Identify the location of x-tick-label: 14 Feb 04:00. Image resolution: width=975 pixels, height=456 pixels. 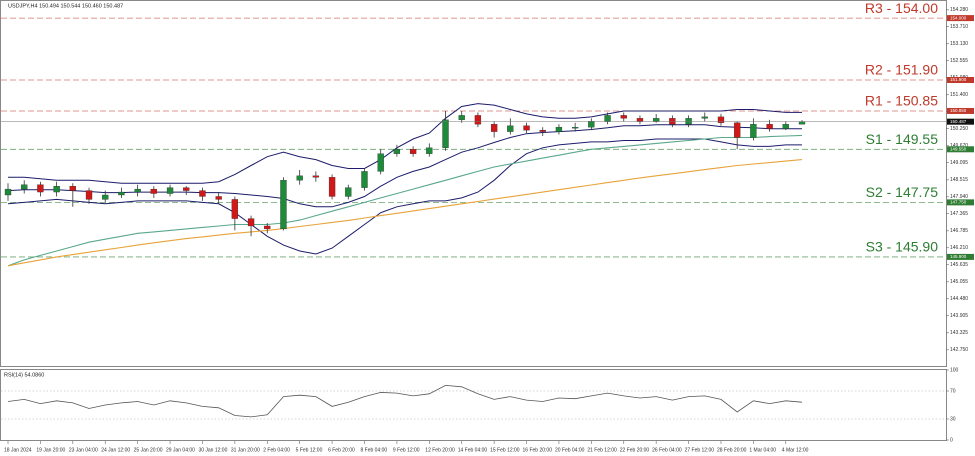
(473, 450).